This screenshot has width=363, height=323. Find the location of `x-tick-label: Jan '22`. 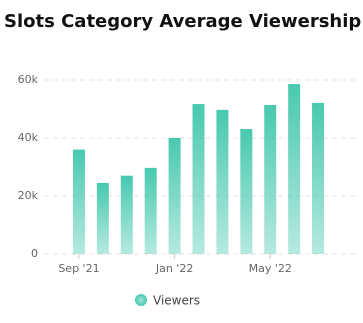

x-tick-label: Jan '22 is located at coordinates (174, 268).